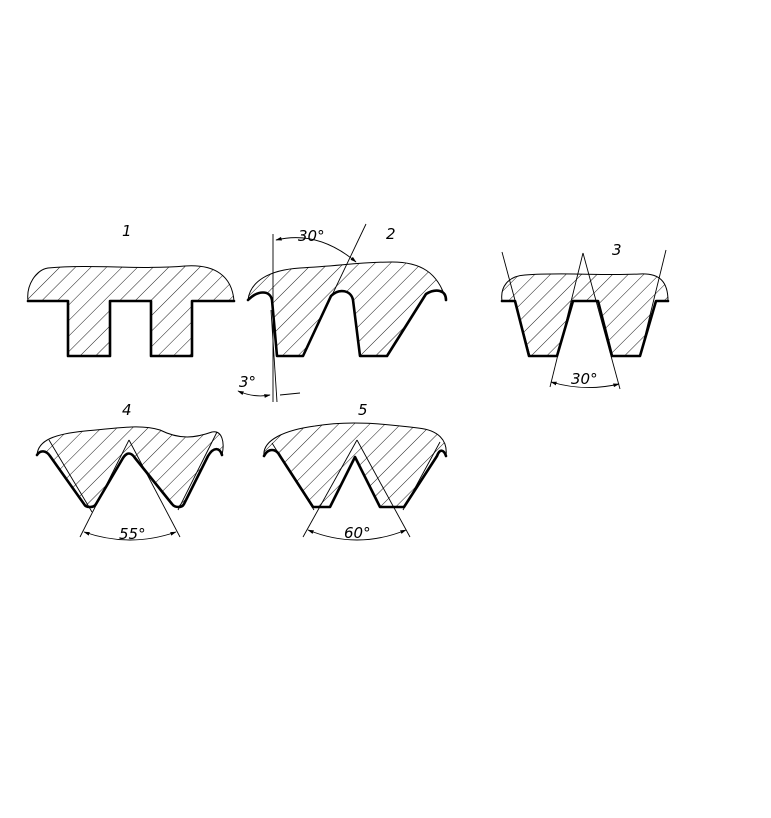  What do you see at coordinates (421, 476) in the screenshot?
I see `profile-5-right-flank-extension` at bounding box center [421, 476].